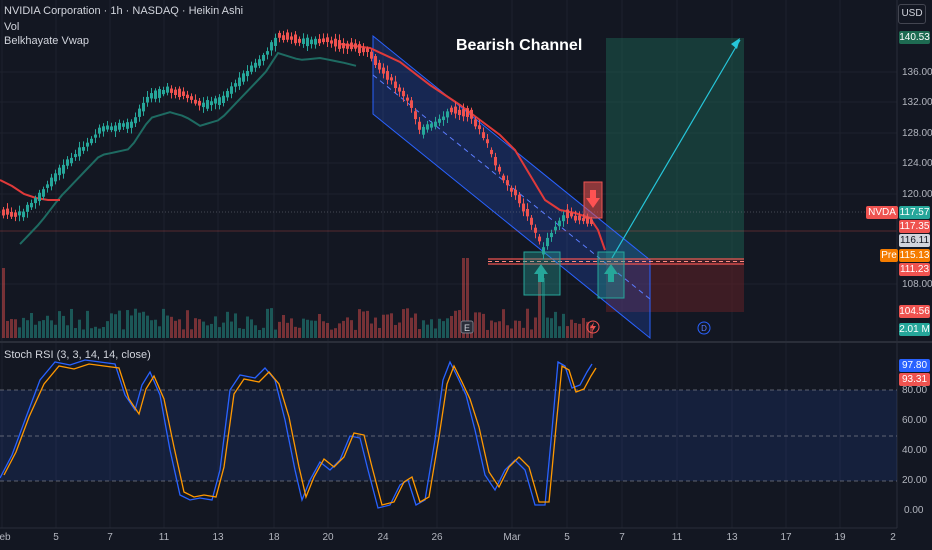 Image resolution: width=932 pixels, height=550 pixels. I want to click on dividend-badge: D, so click(704, 328).